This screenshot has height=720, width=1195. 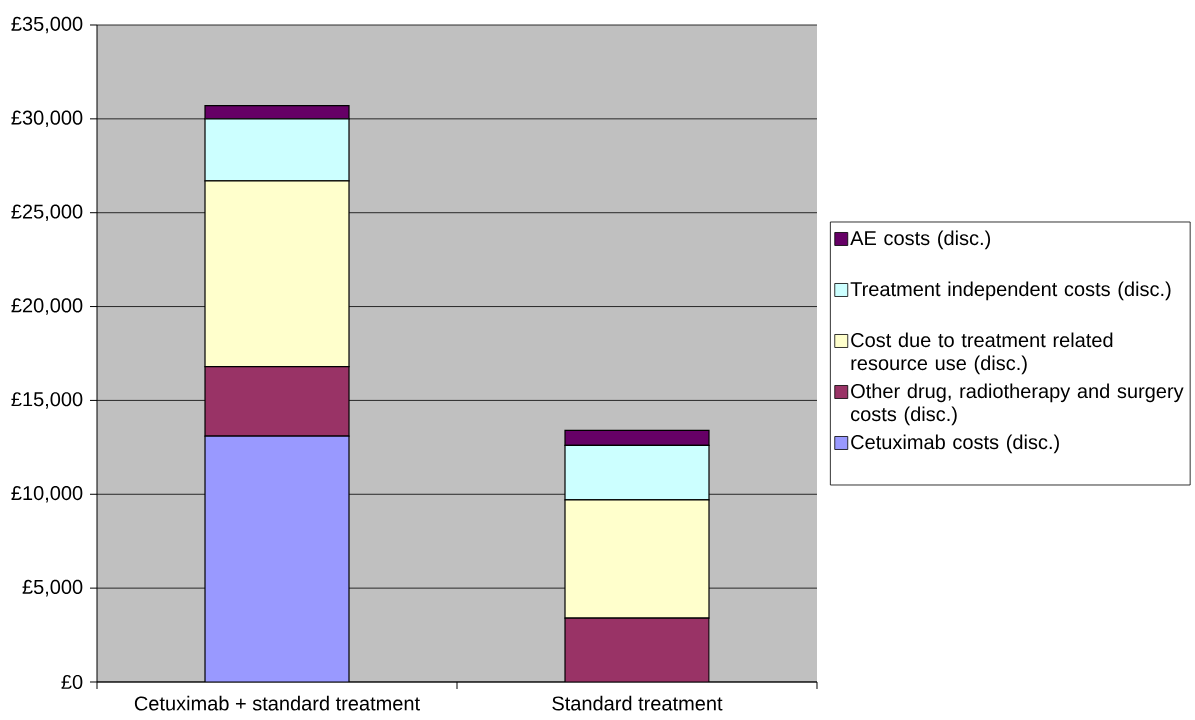 I want to click on legend-label: Other drug, radiotherapy and surgery costs (disc.), so click(x=1017, y=404).